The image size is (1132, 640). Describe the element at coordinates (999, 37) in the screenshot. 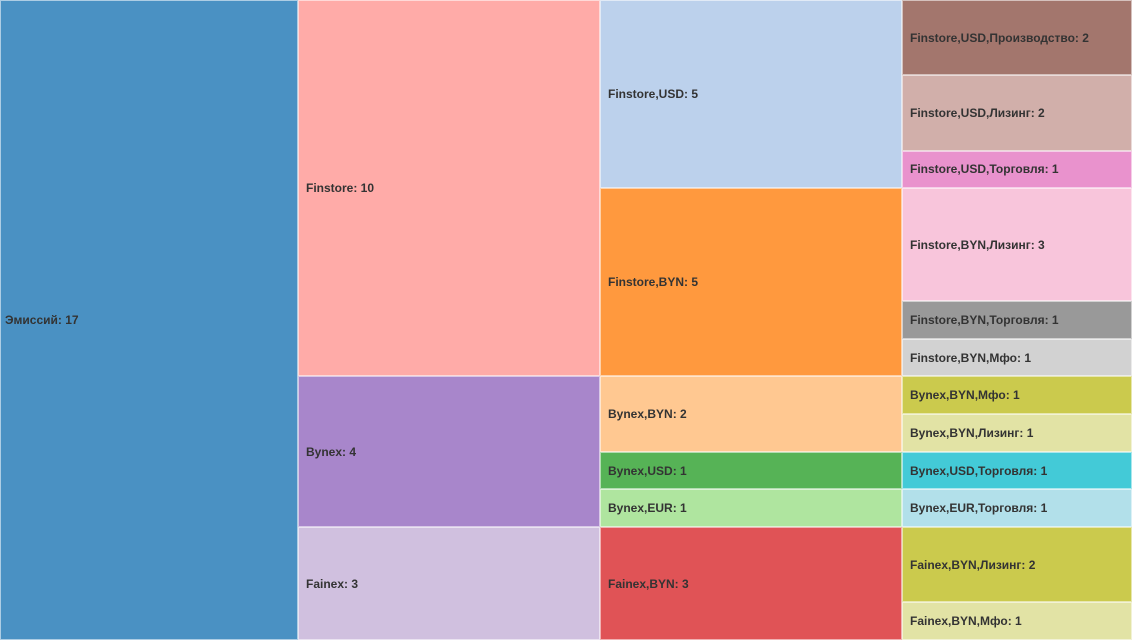

I see `icicle-node-label: Finstore,USD,Производство: 2` at that location.